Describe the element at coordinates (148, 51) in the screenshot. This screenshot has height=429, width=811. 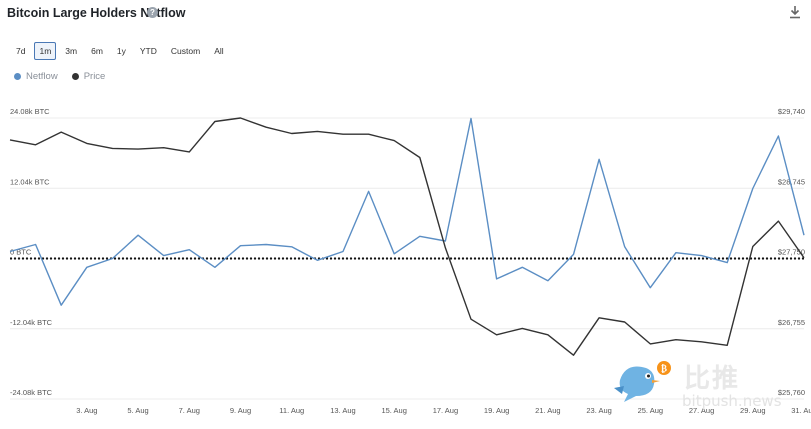
I see `range-button-ytd: YTD` at that location.